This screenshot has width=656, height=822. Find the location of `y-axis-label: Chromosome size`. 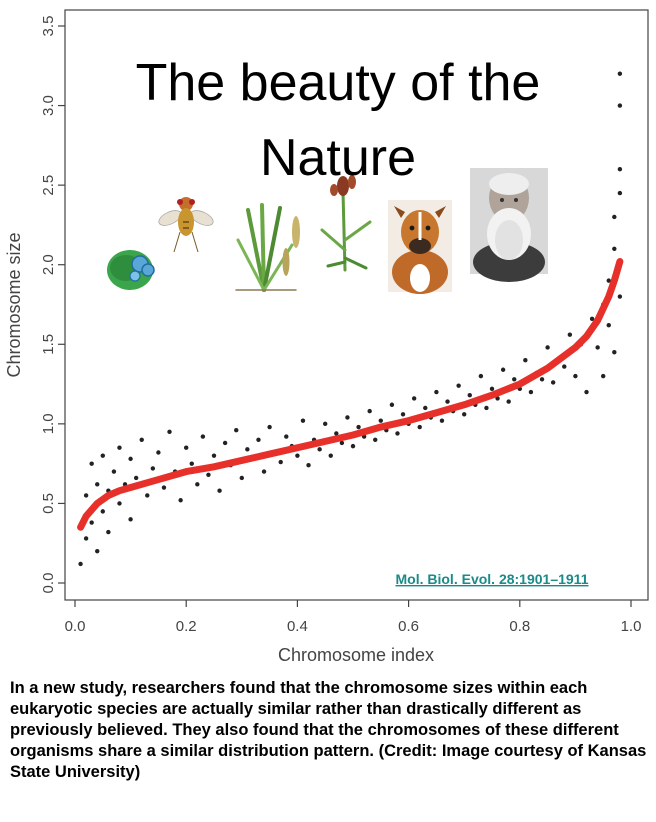

y-axis-label: Chromosome size is located at coordinates (14, 304).